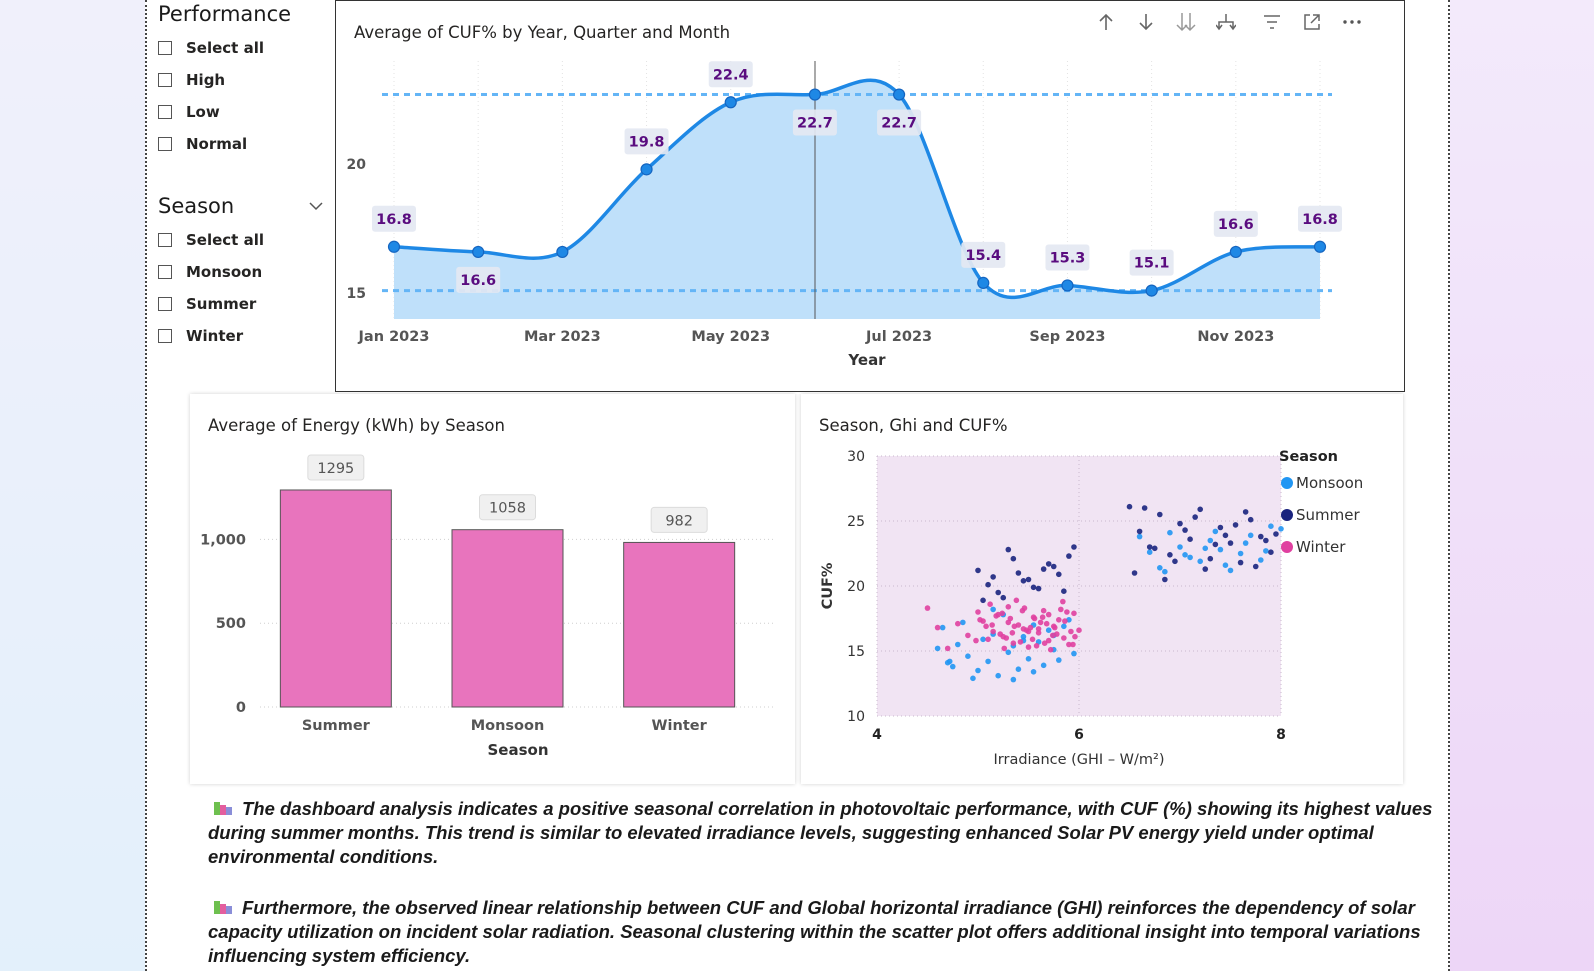  I want to click on x-axis-title: Season, so click(517, 750).